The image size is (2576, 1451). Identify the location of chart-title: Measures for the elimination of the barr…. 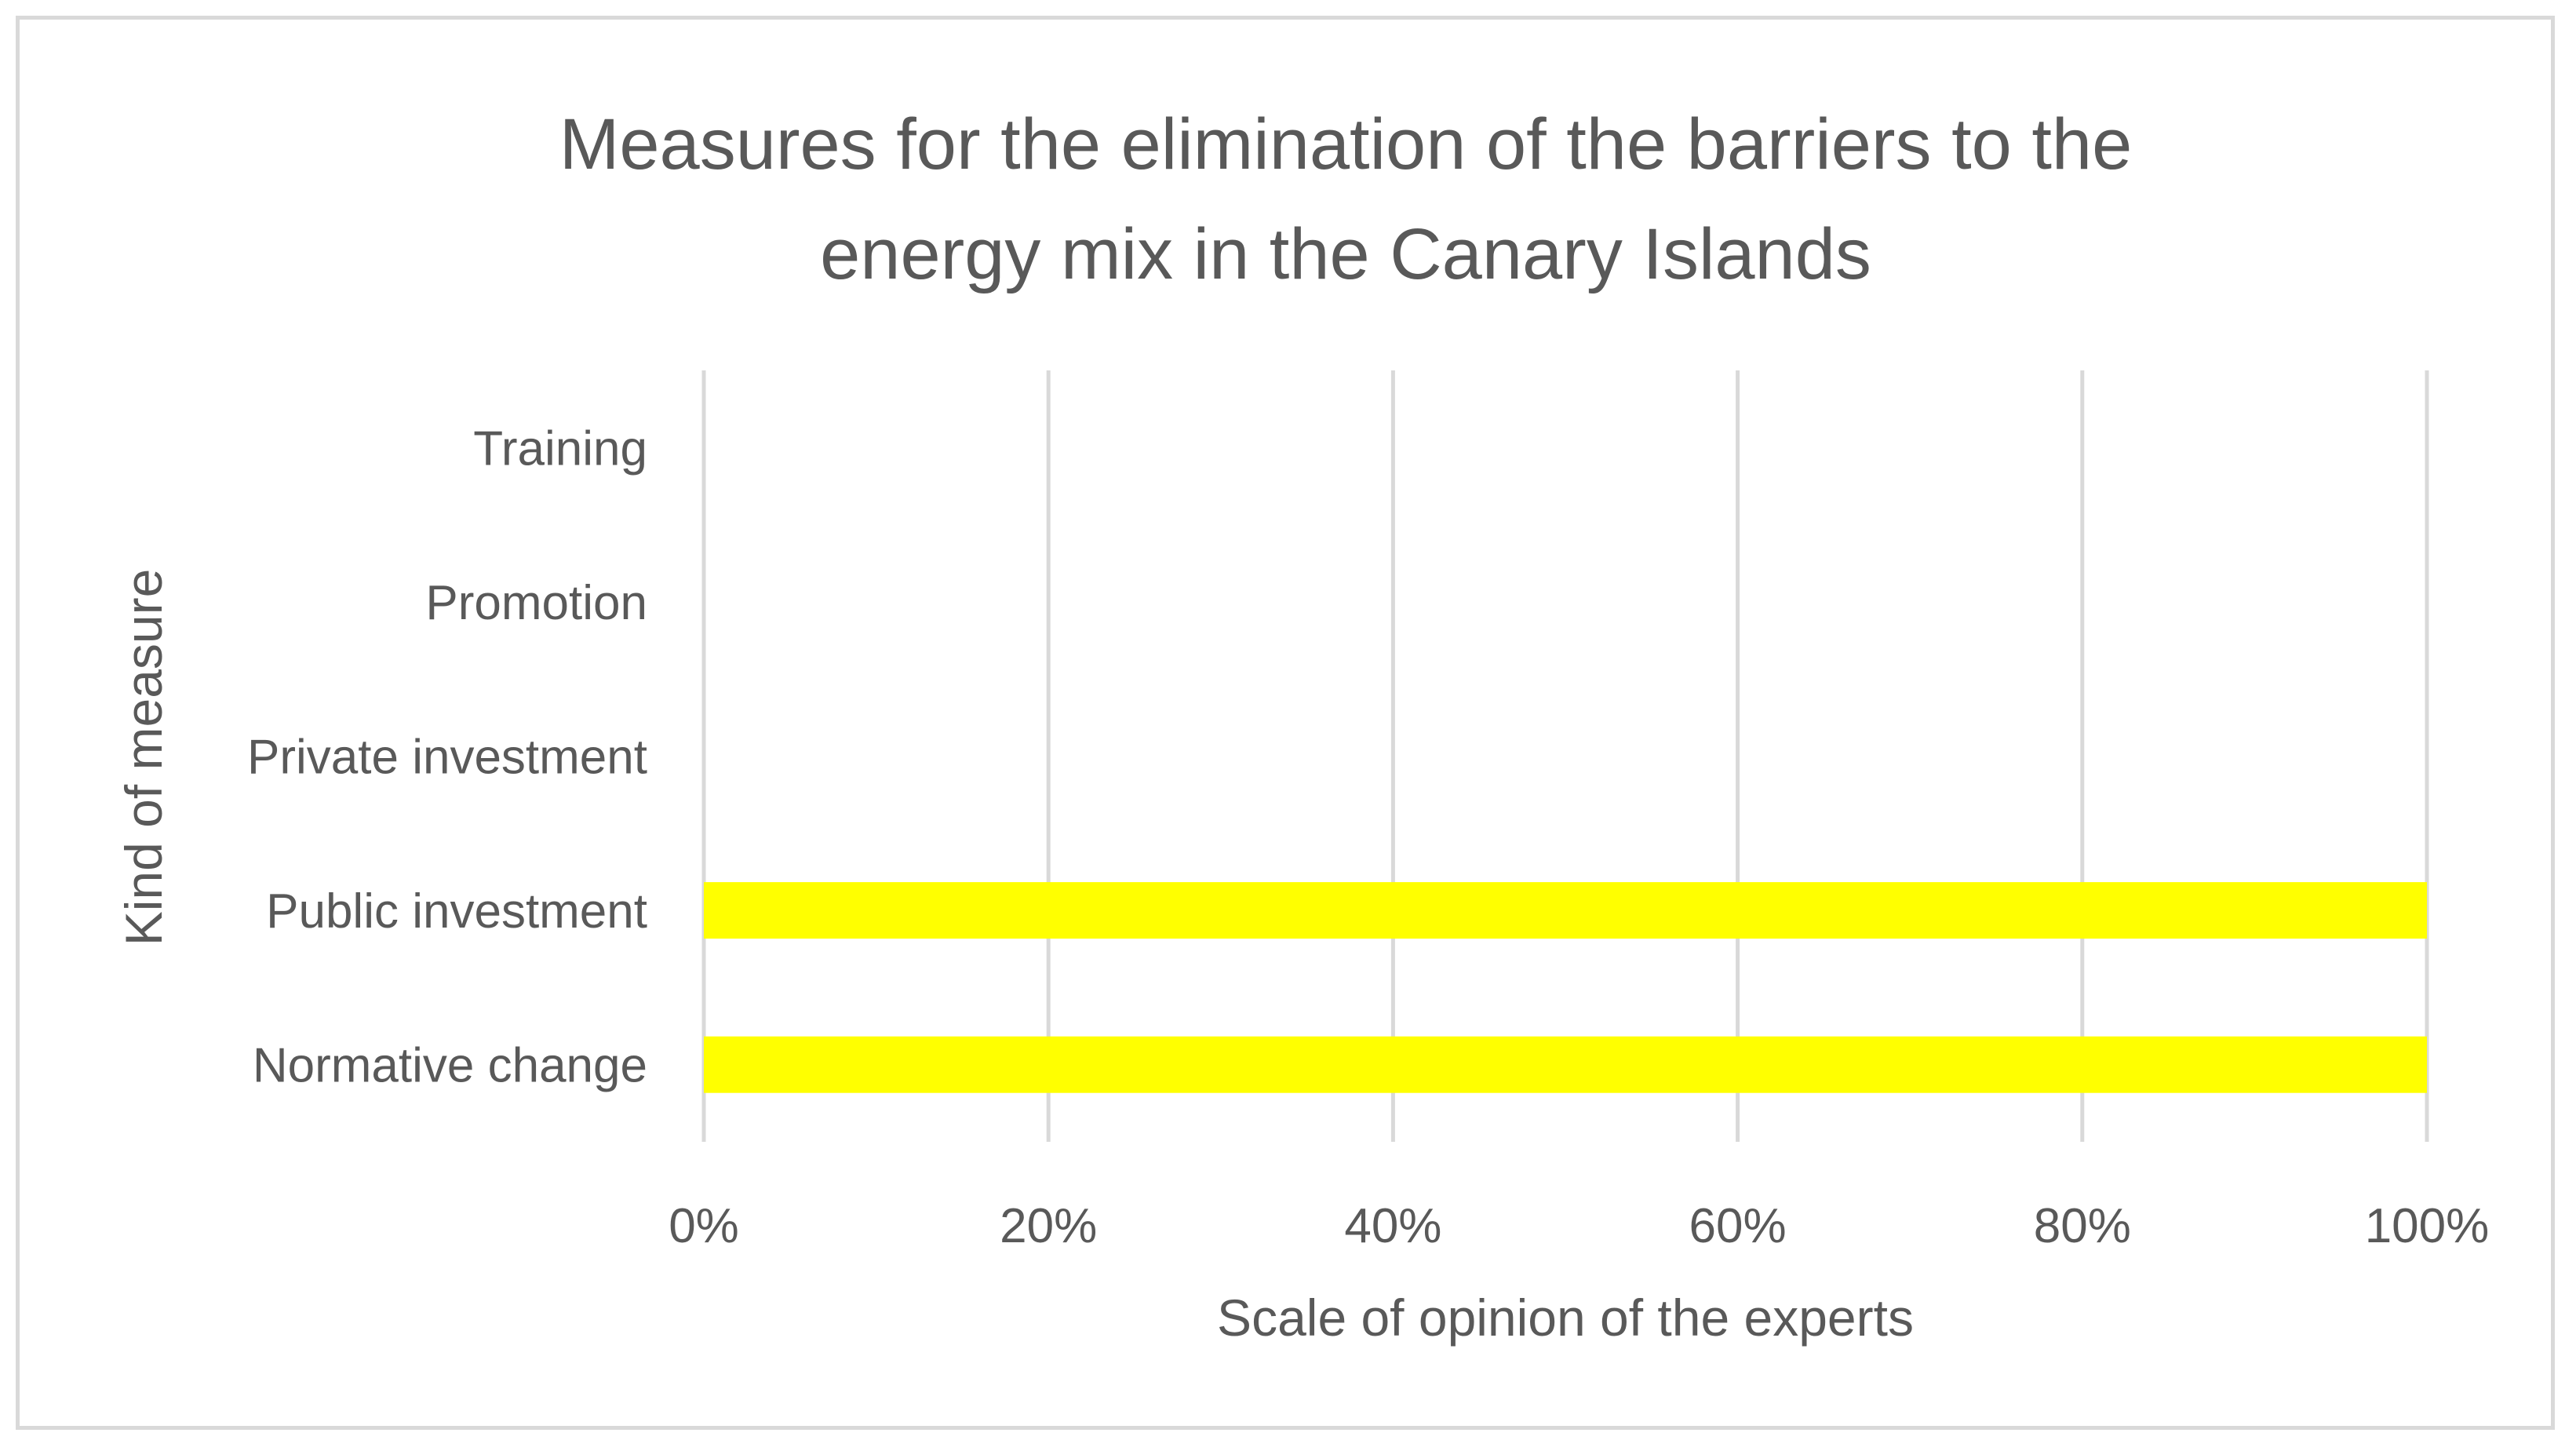
(1346, 199).